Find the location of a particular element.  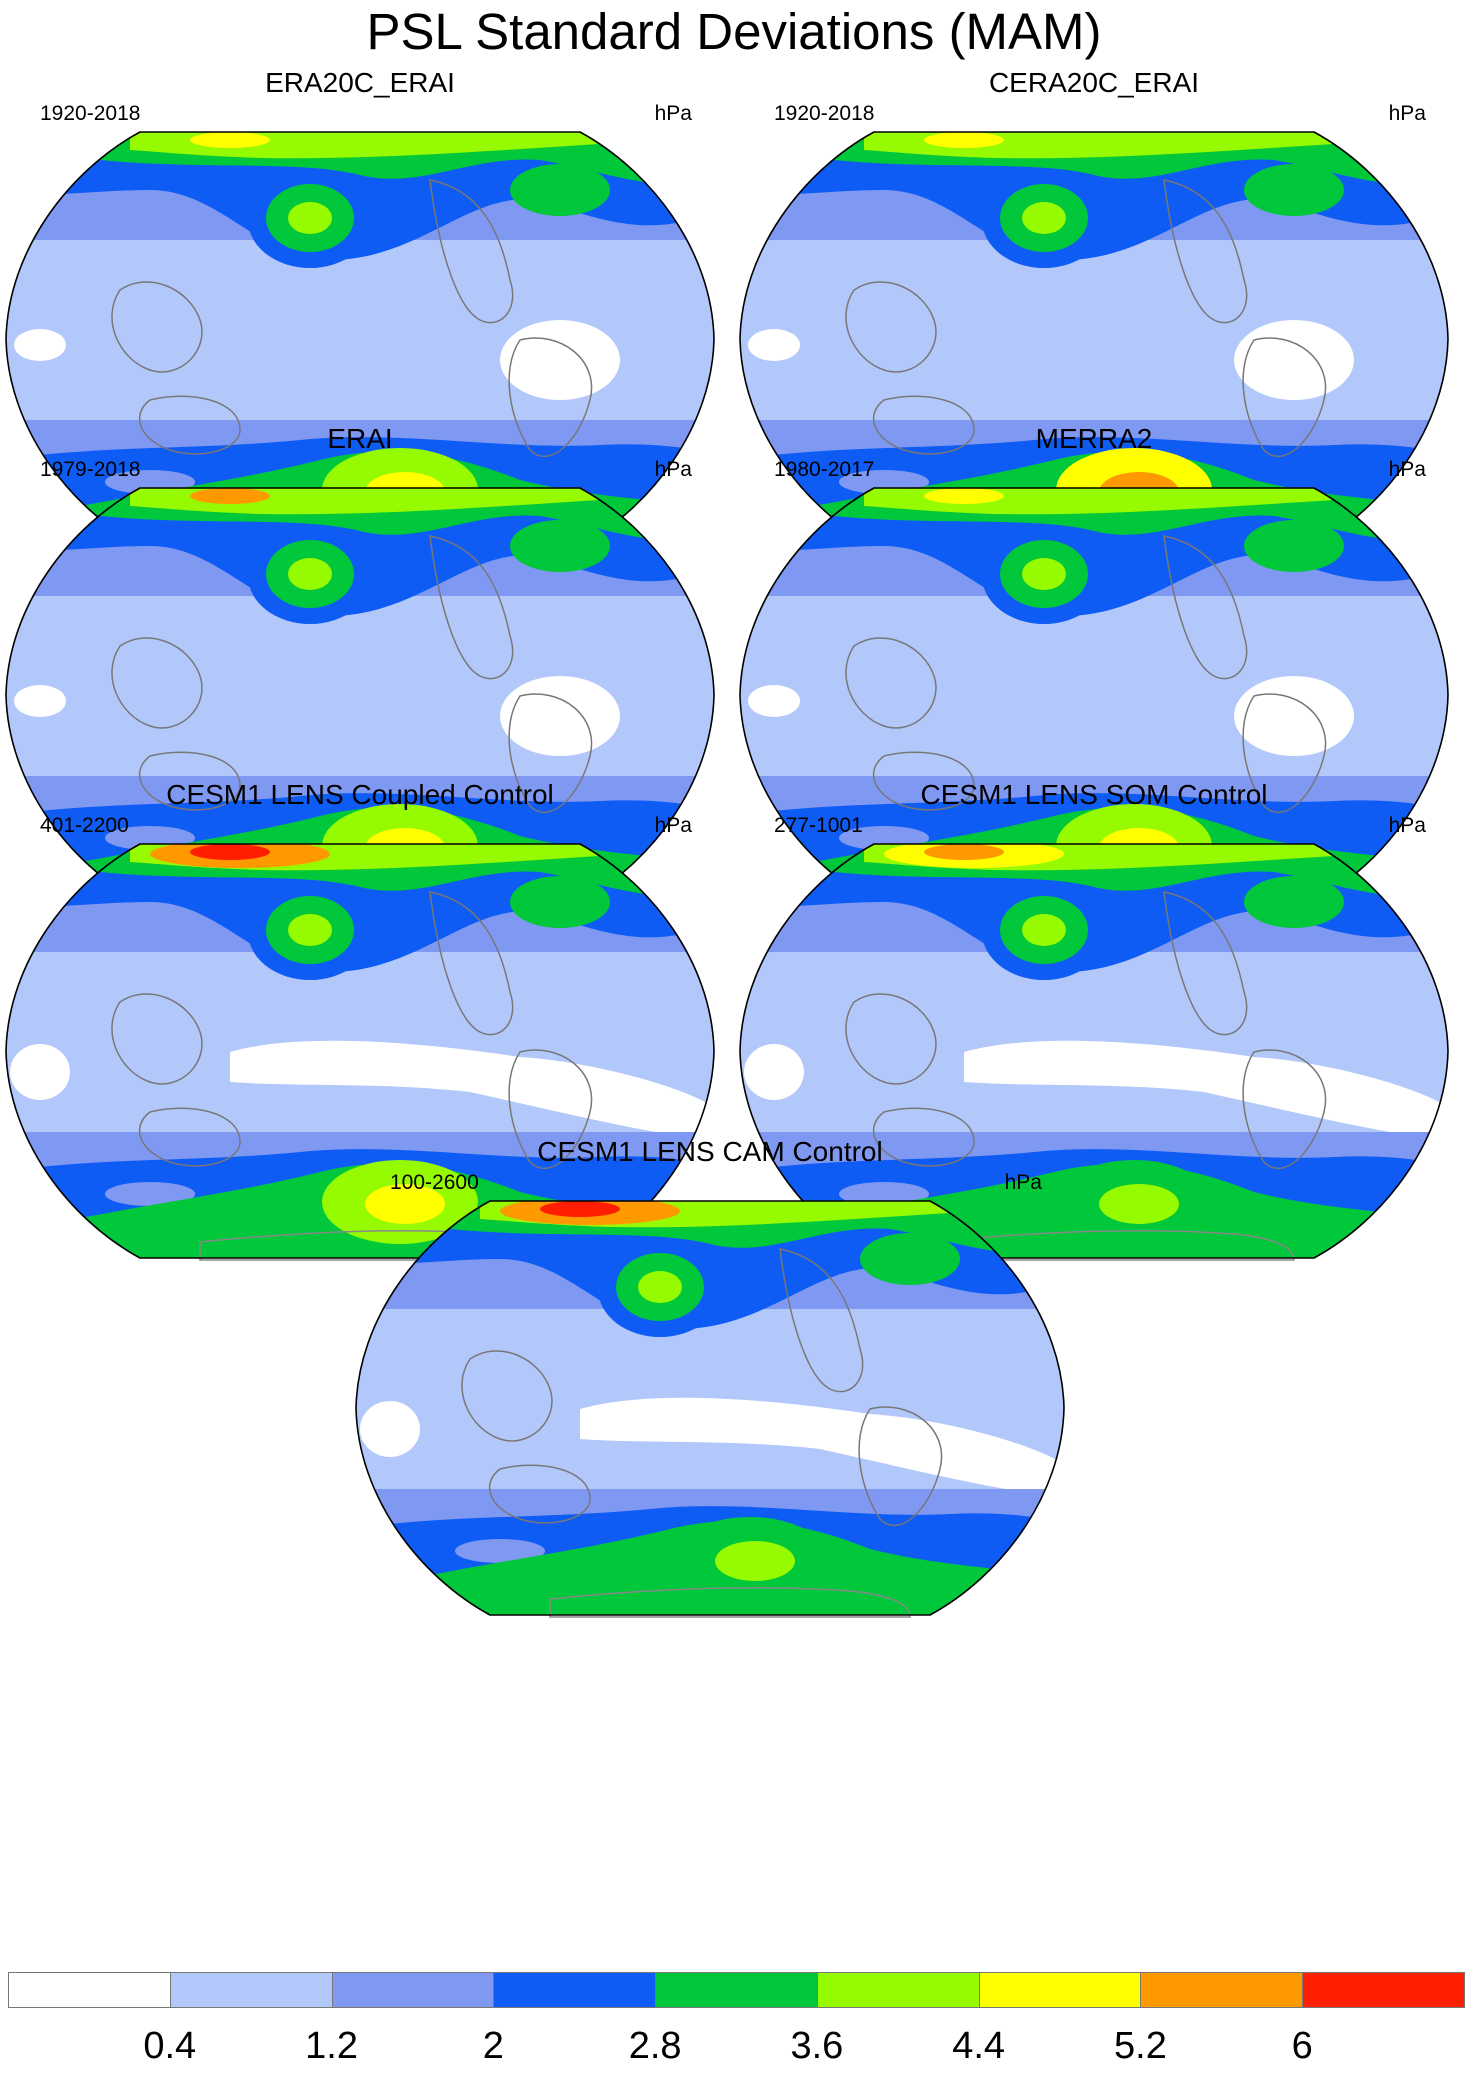

colorbar-tick-label: 6 is located at coordinates (1302, 2046).